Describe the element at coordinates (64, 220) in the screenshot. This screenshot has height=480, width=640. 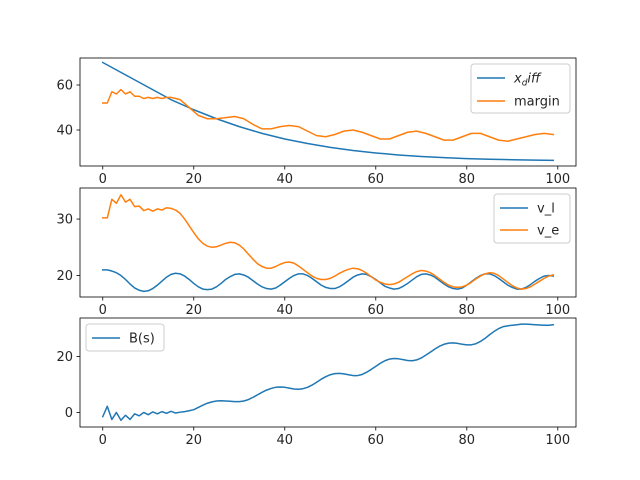
I see `y-tick-label: 30` at that location.